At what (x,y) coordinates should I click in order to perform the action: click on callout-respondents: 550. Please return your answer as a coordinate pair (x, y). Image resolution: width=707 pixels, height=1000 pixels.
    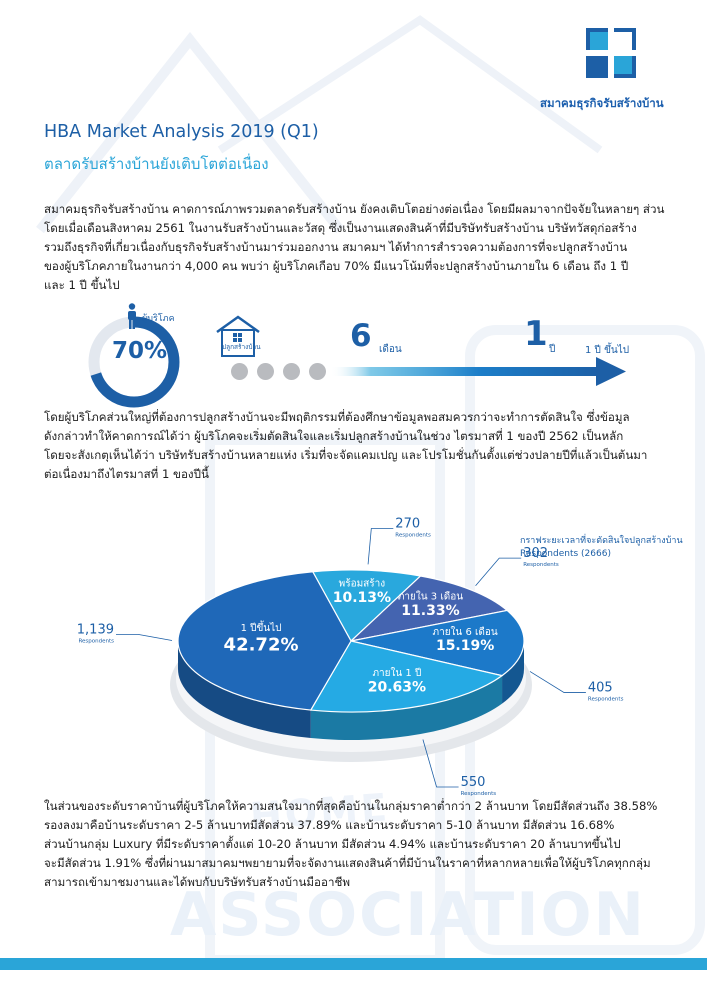
    Looking at the image, I should click on (473, 782).